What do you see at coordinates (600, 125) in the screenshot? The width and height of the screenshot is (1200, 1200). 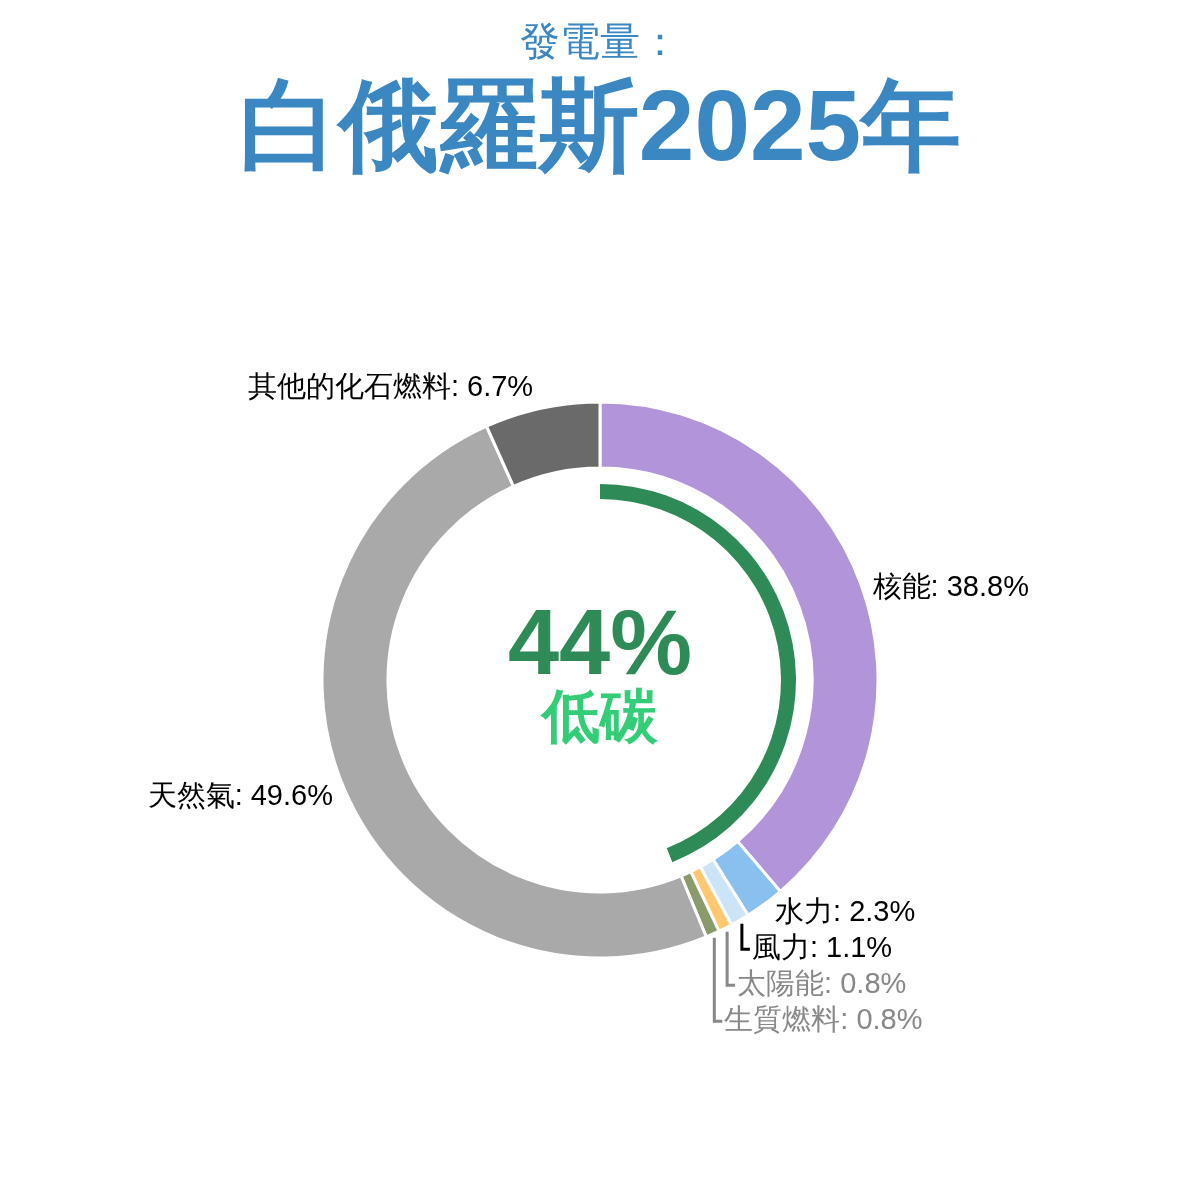 I see `chart-title: 白俄羅斯2025年` at bounding box center [600, 125].